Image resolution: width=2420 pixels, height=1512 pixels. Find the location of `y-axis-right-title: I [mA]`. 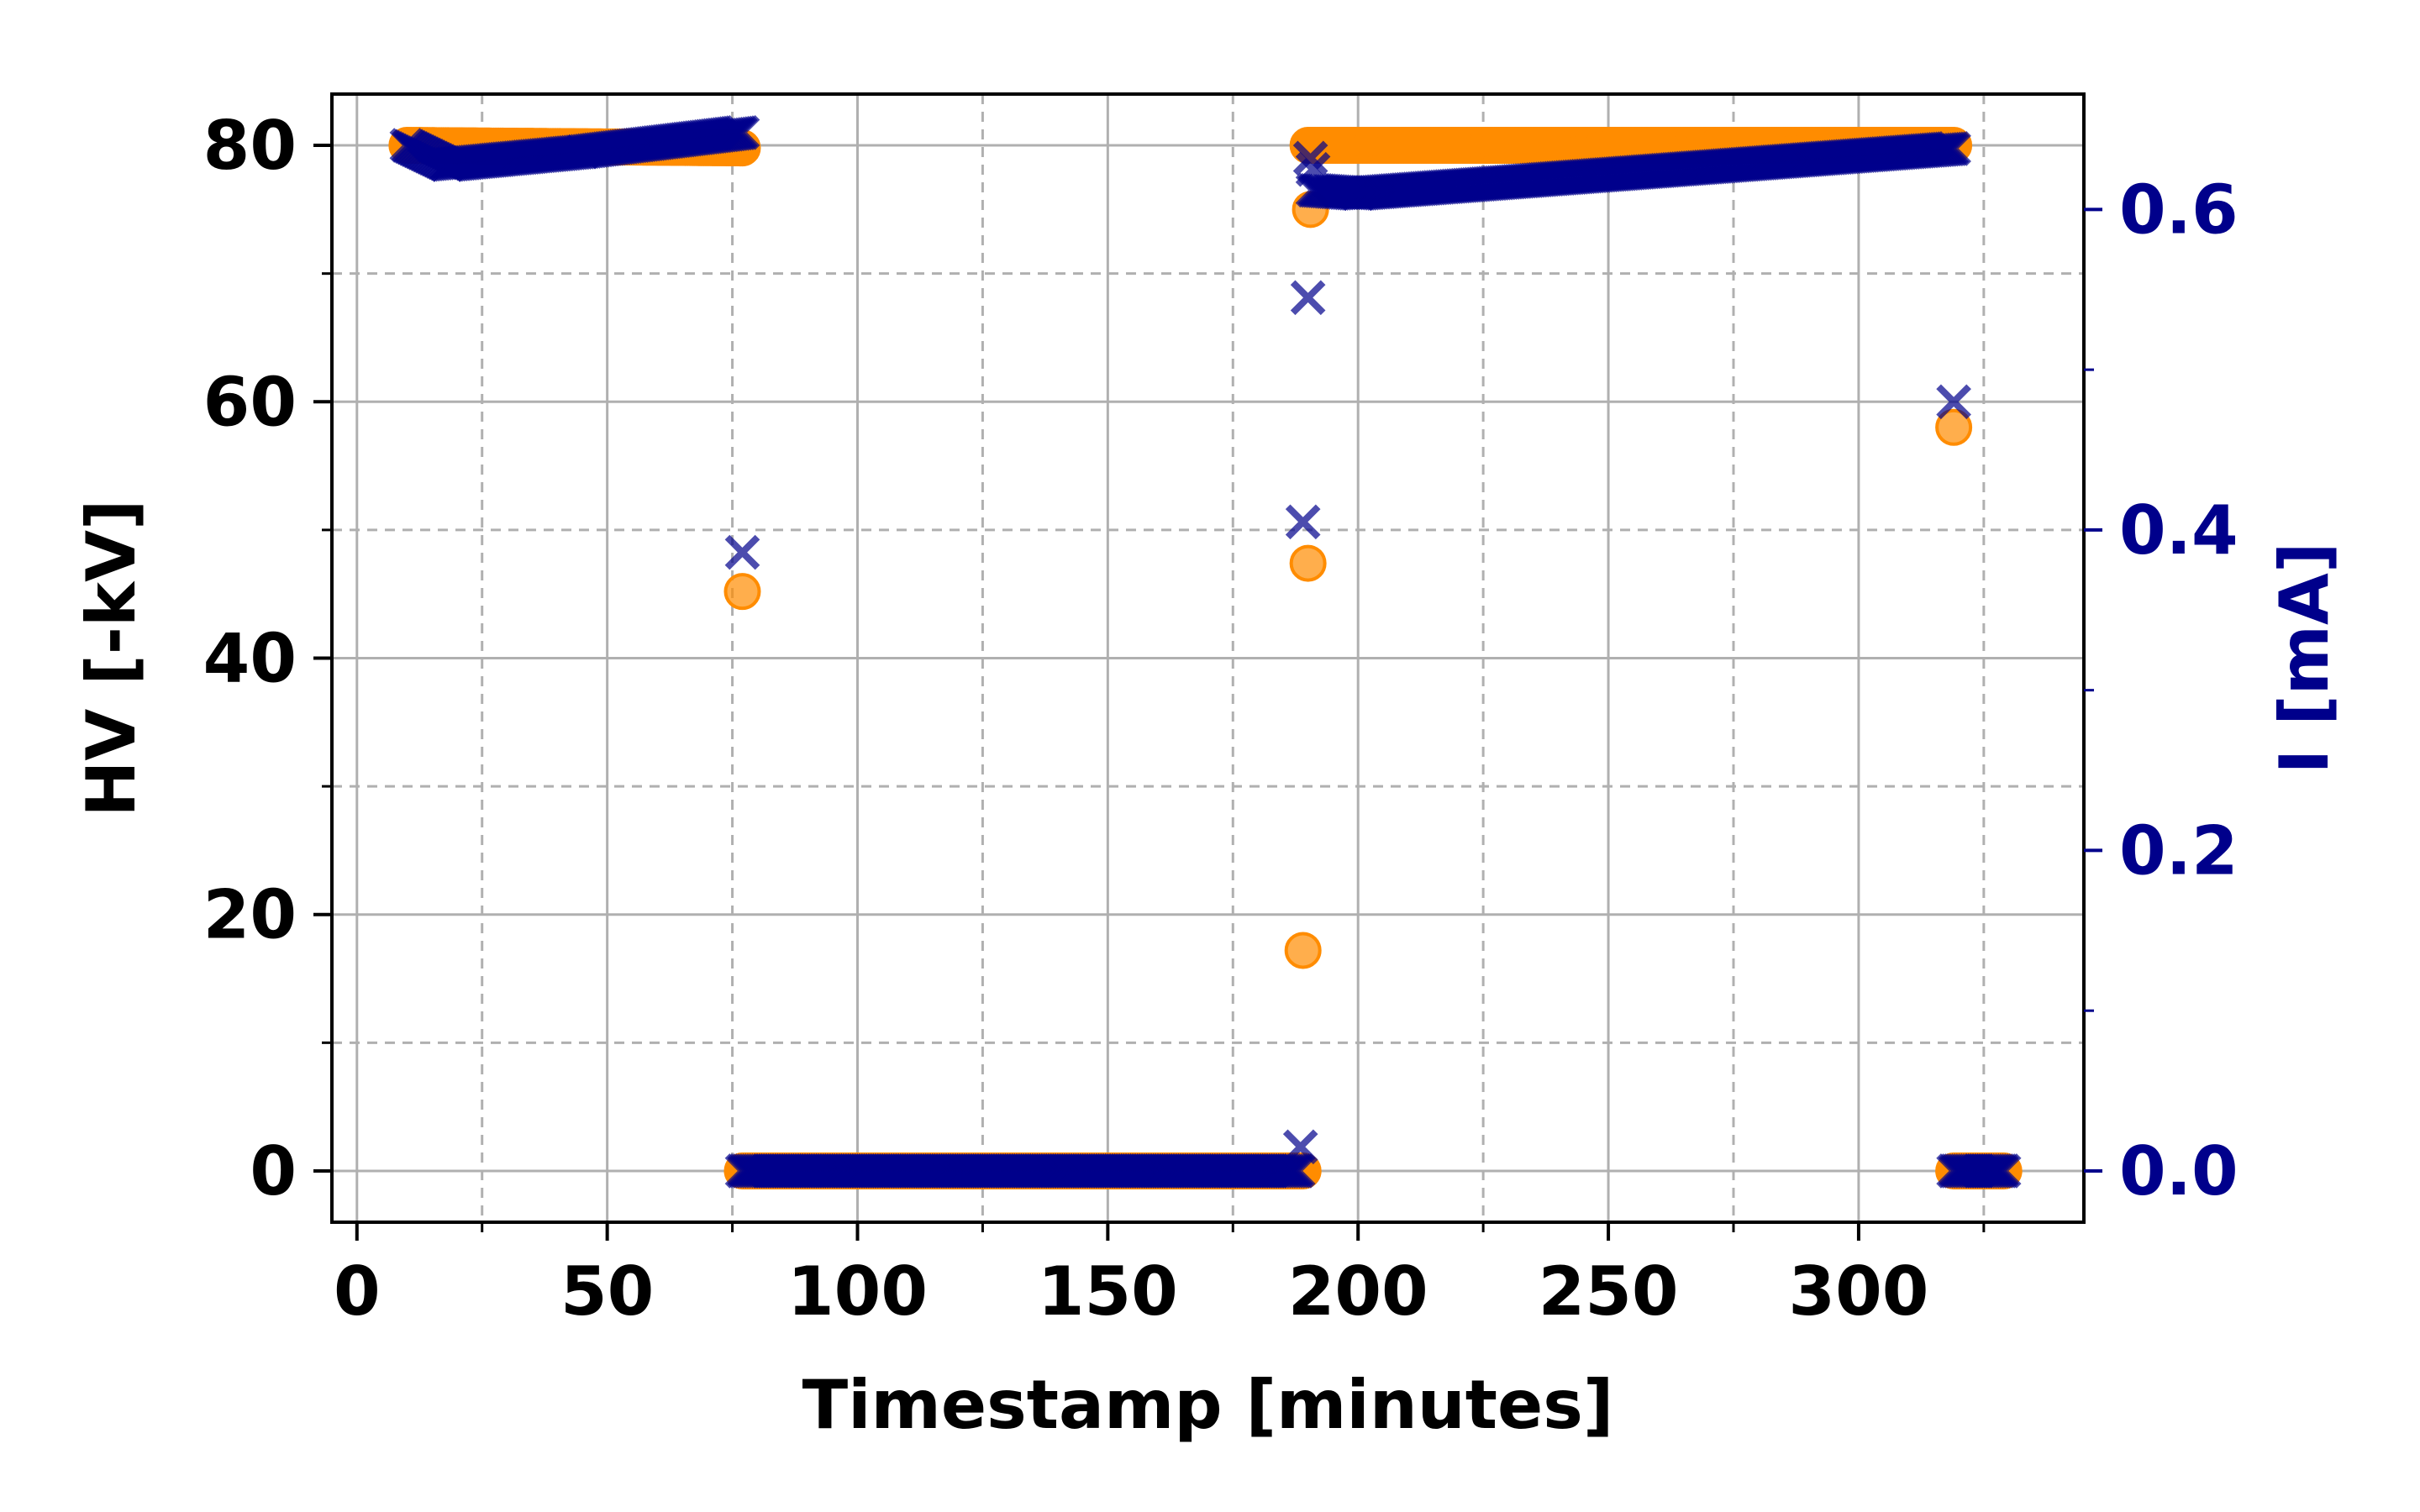

y-axis-right-title: I [mA] is located at coordinates (2304, 658).